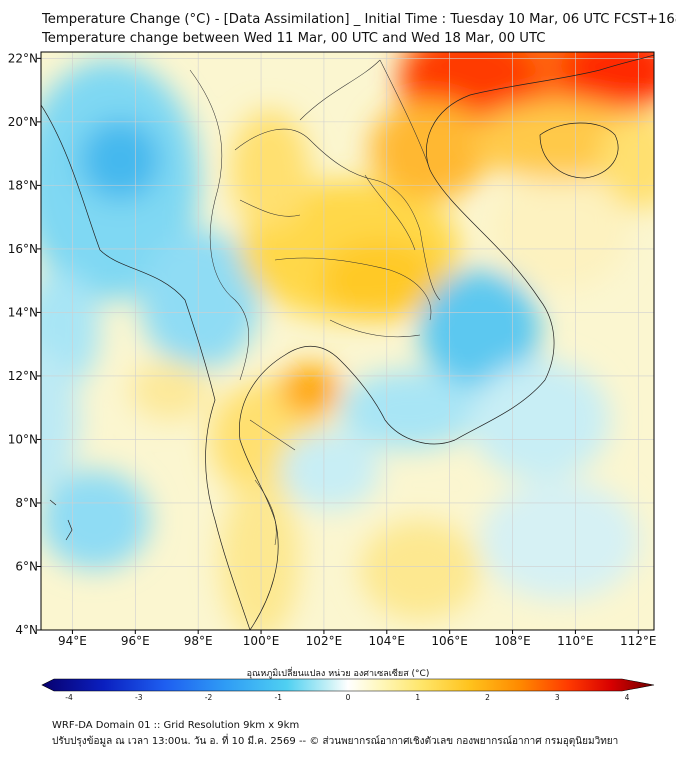 Image resolution: width=676 pixels, height=760 pixels. Describe the element at coordinates (638, 641) in the screenshot. I see `longitude-tick-label: 112°E` at that location.